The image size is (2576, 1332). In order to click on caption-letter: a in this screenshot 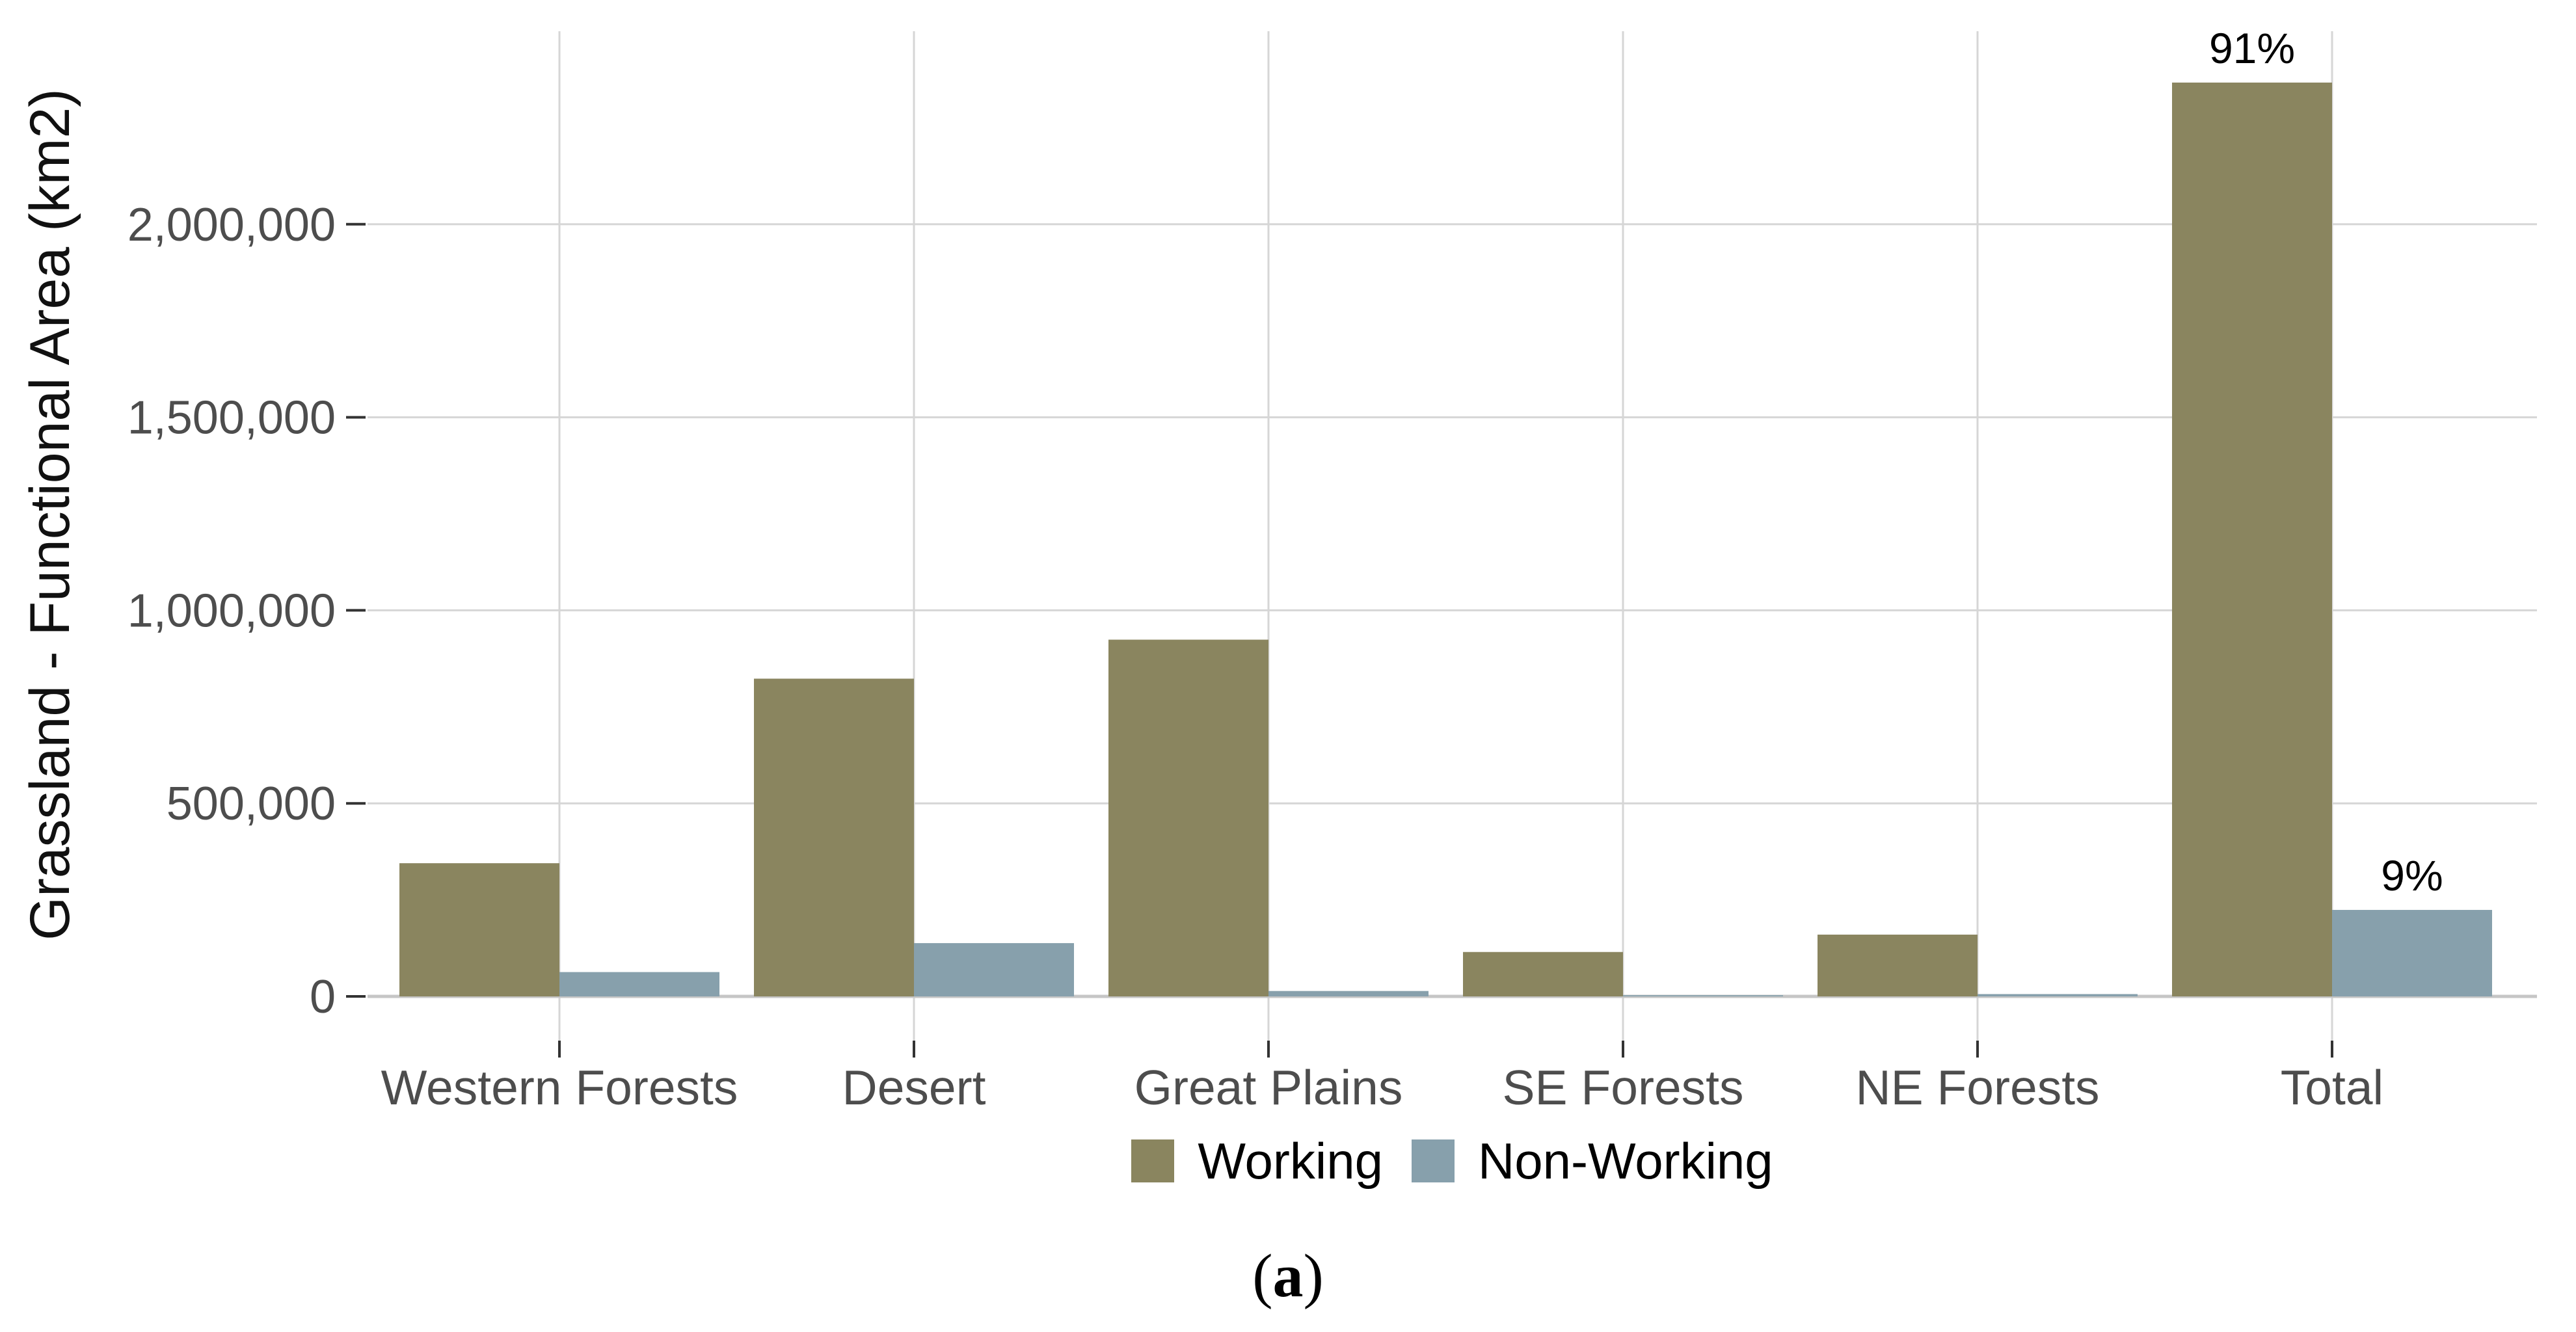, I will do `click(1288, 1276)`.